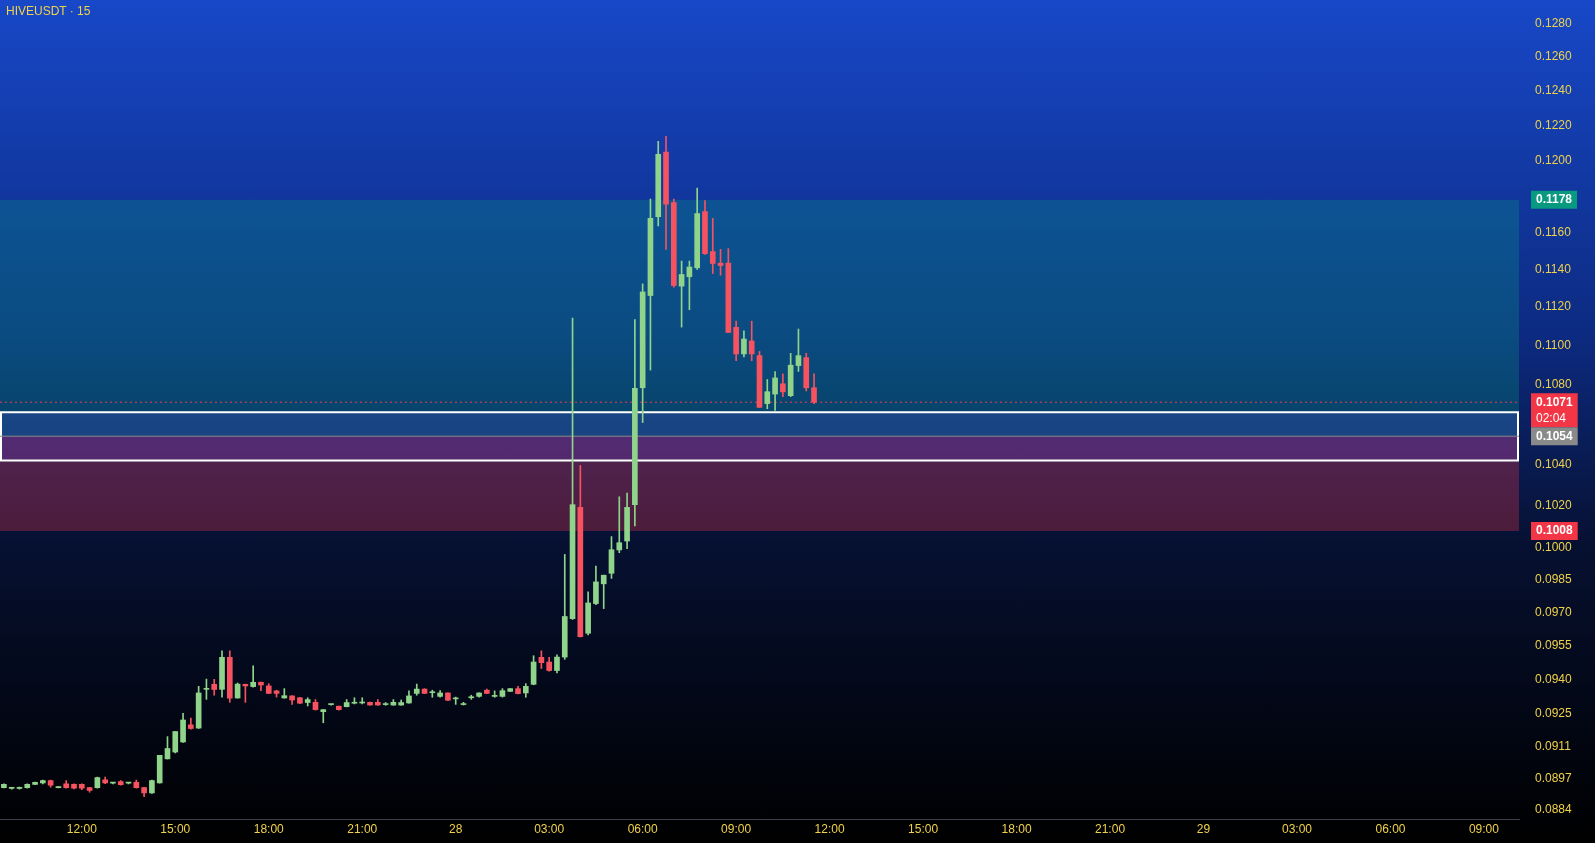 Image resolution: width=1595 pixels, height=843 pixels. I want to click on y-tick-label: 0.0884, so click(1554, 809).